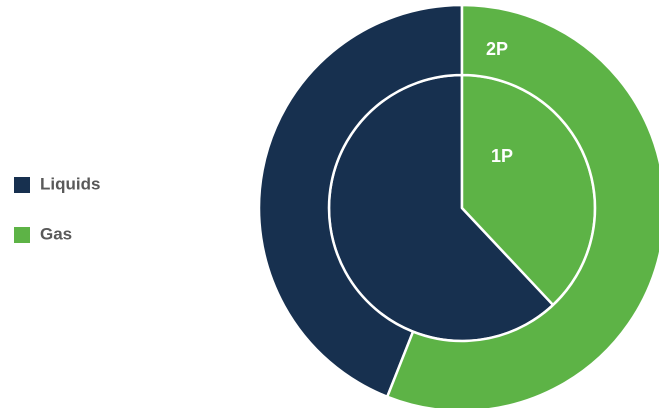  I want to click on legend-label: Liquids, so click(70, 183).